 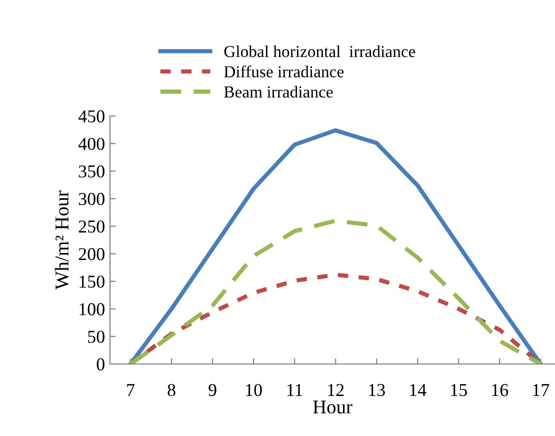 I want to click on y-tick-label: 300, so click(x=91, y=199).